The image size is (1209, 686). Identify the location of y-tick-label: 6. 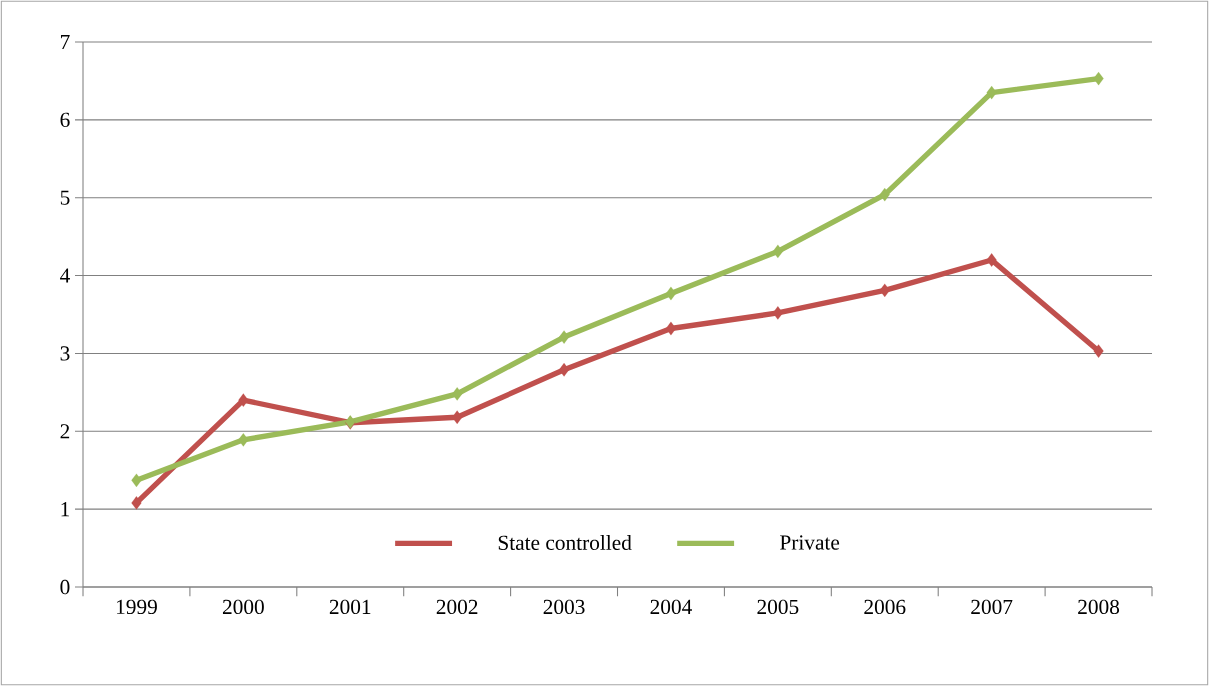
(65, 120).